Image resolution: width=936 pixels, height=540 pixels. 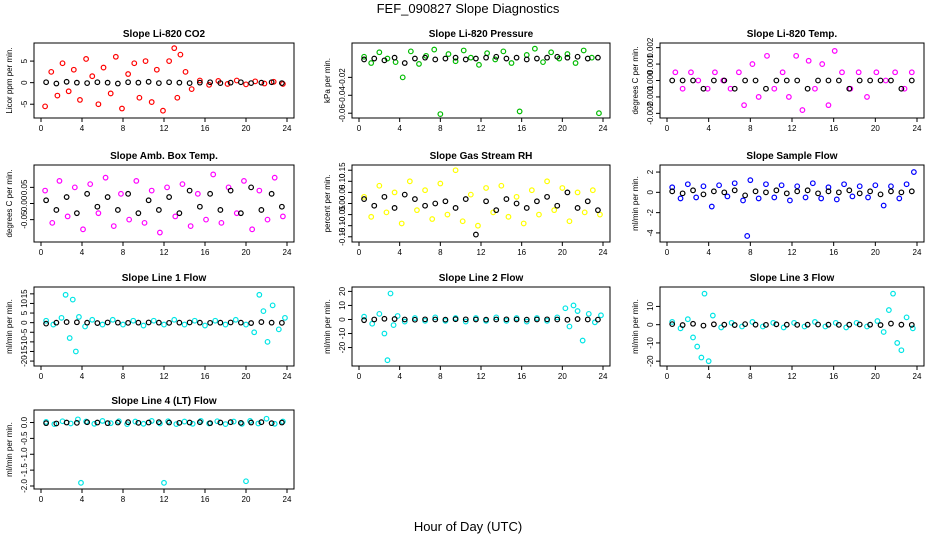 I want to click on plot-frame, so click(x=792, y=326).